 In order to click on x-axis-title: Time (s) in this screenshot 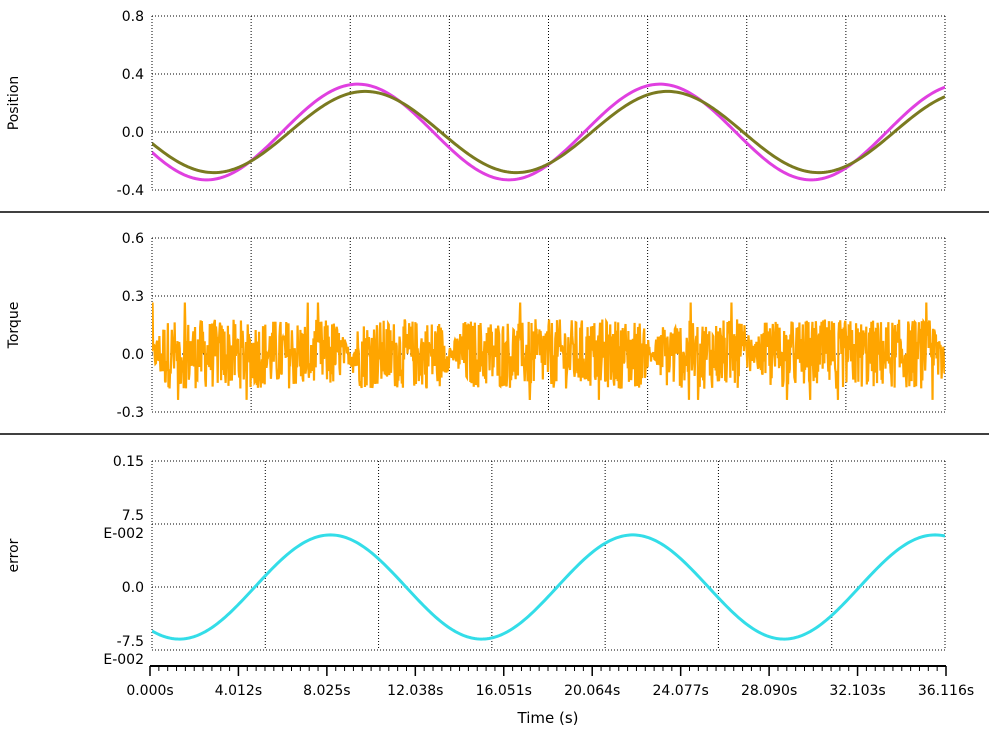, I will do `click(548, 718)`.